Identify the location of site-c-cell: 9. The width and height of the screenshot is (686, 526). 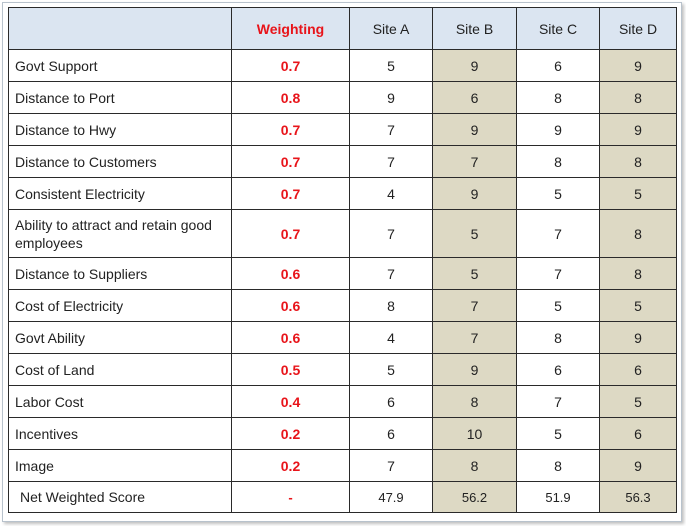
(558, 129).